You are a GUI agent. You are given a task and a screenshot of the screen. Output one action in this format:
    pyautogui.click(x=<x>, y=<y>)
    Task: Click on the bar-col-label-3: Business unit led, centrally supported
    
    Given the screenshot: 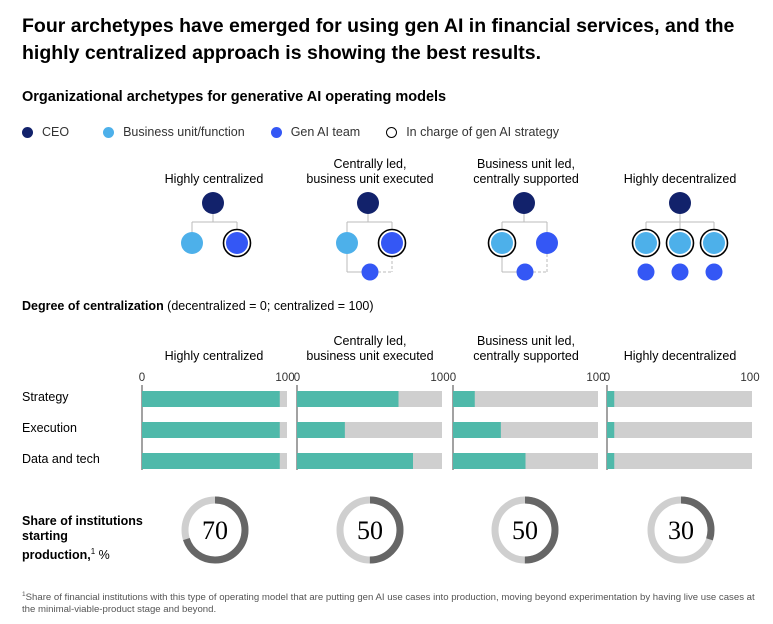 What is the action you would take?
    pyautogui.click(x=526, y=348)
    